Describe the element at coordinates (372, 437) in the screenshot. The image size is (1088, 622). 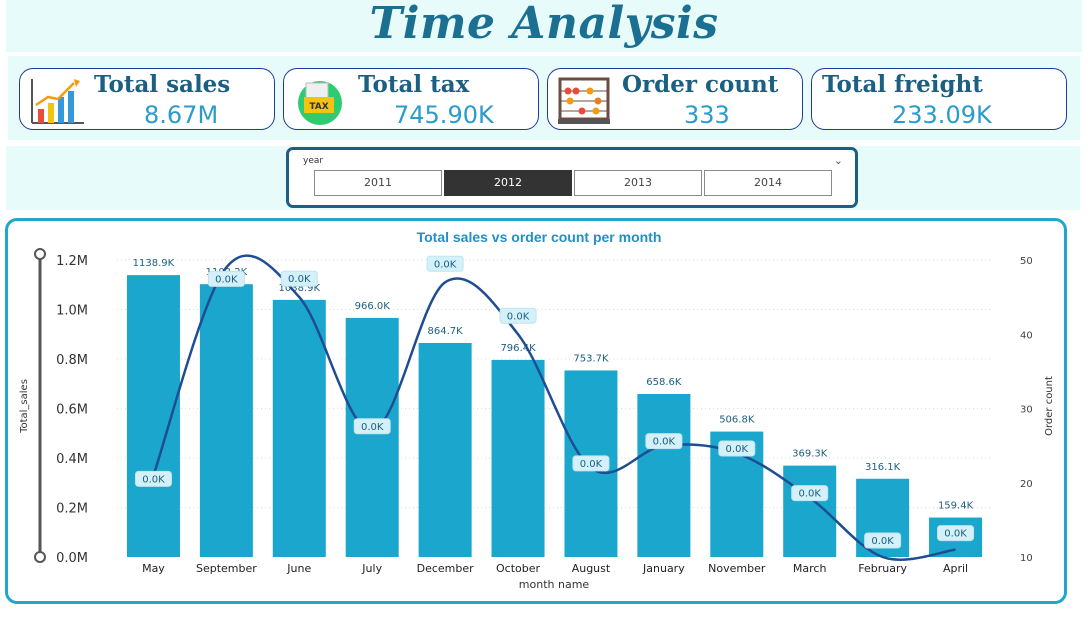
I see `bar-july` at that location.